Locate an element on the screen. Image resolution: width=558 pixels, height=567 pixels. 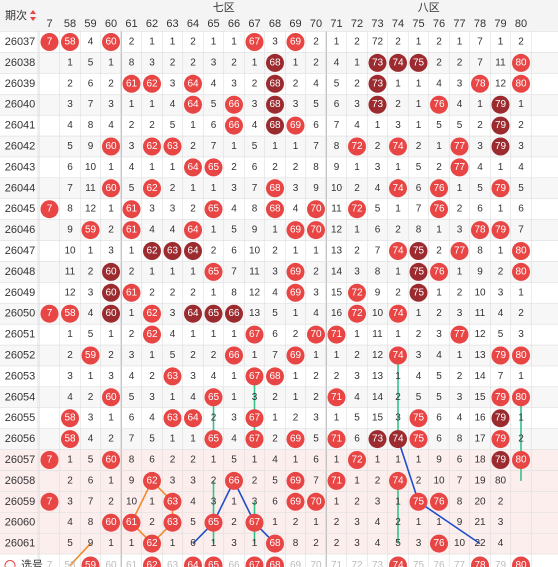
miss-count: 17 is located at coordinates (480, 439).